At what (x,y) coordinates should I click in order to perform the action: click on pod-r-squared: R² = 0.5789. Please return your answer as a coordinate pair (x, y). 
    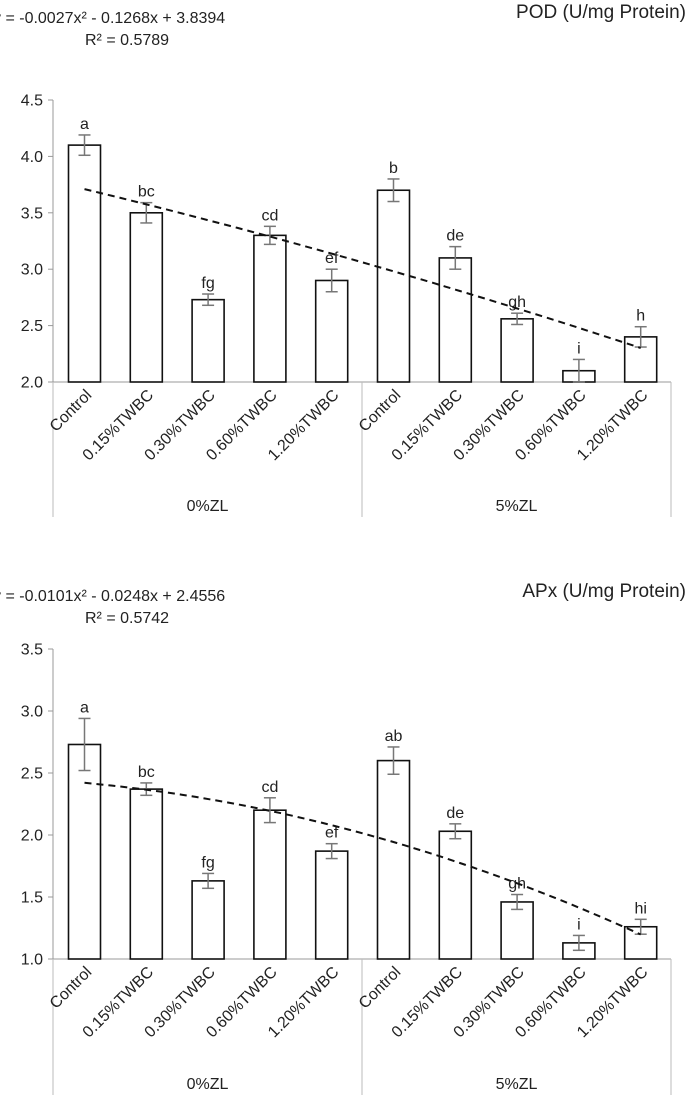
    Looking at the image, I should click on (127, 40).